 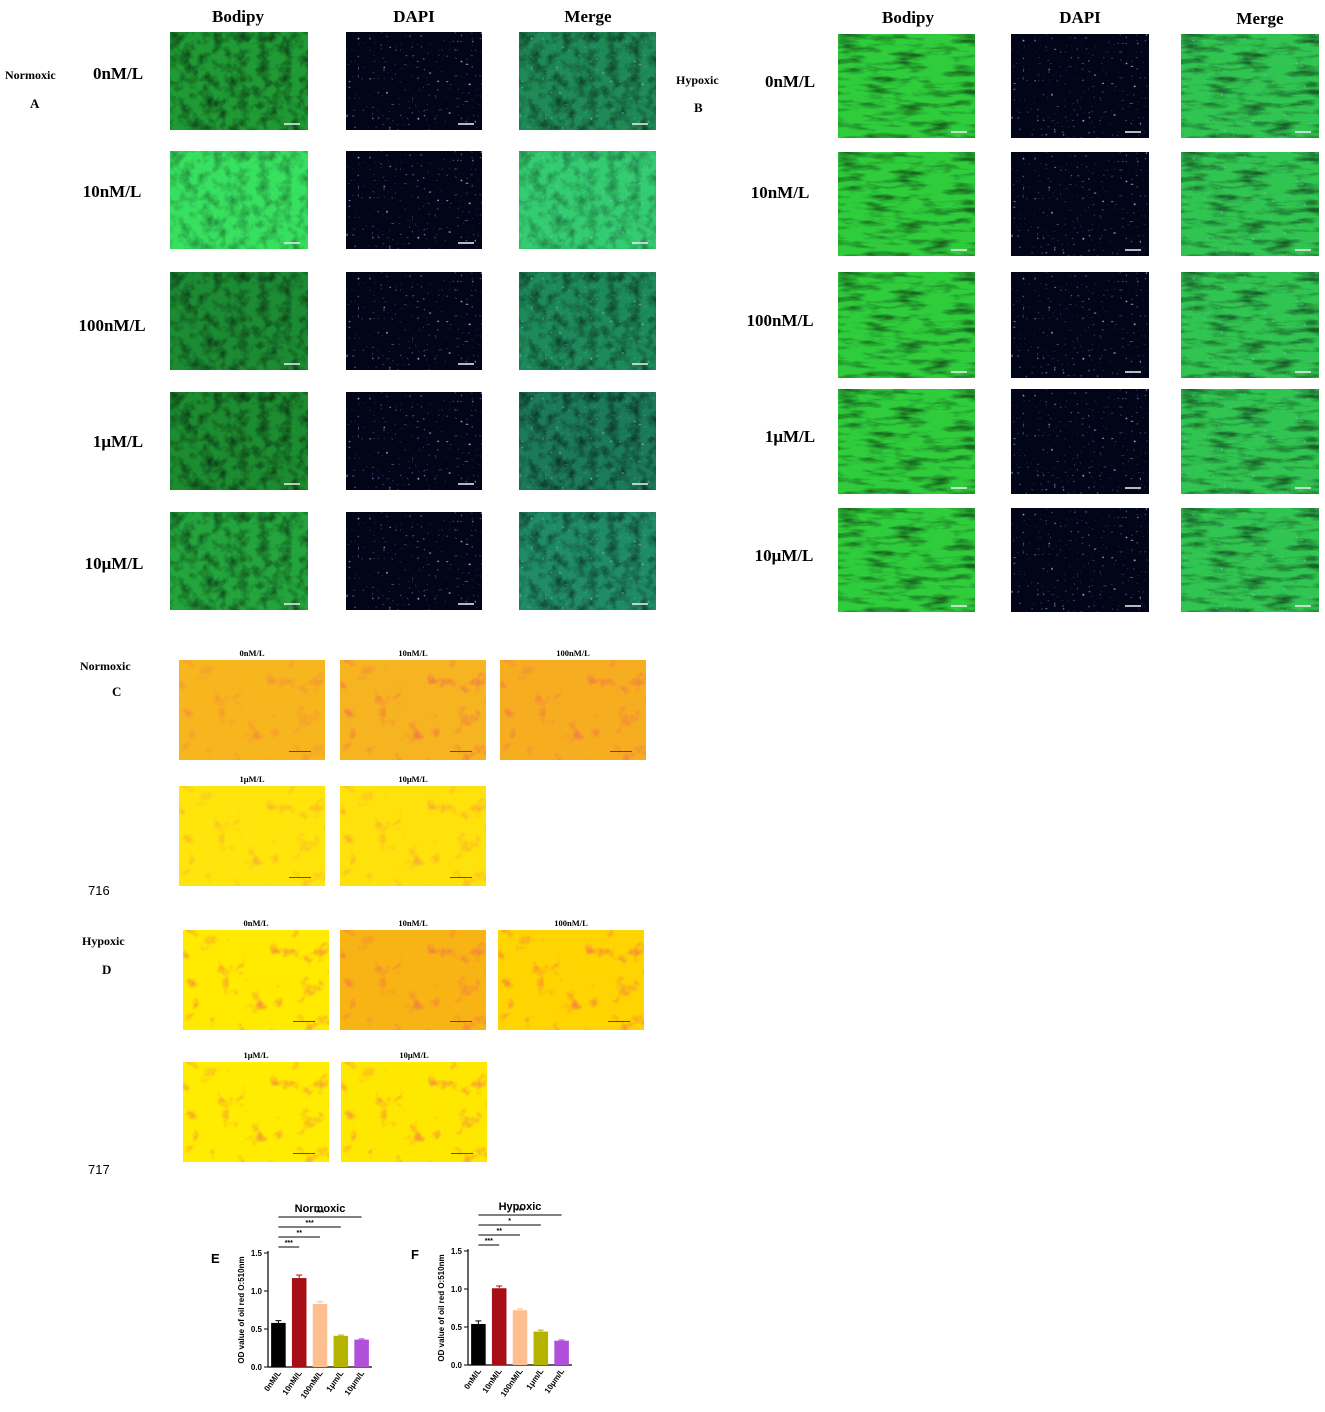 I want to click on panel-e-letter: E, so click(x=215, y=1258).